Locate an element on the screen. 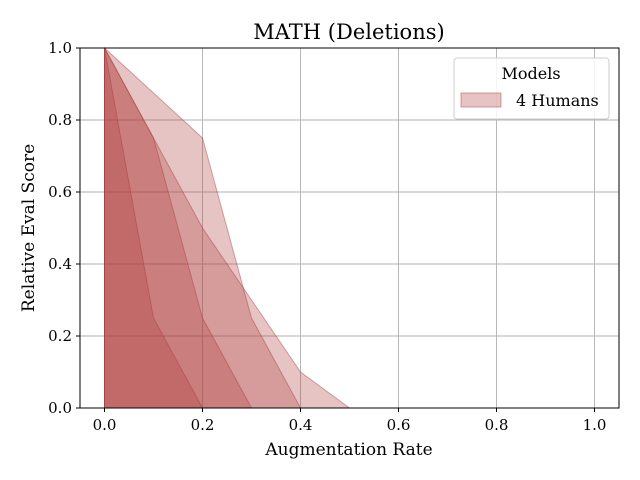 The image size is (640, 480). legend: Models 4 Humans is located at coordinates (531, 88).